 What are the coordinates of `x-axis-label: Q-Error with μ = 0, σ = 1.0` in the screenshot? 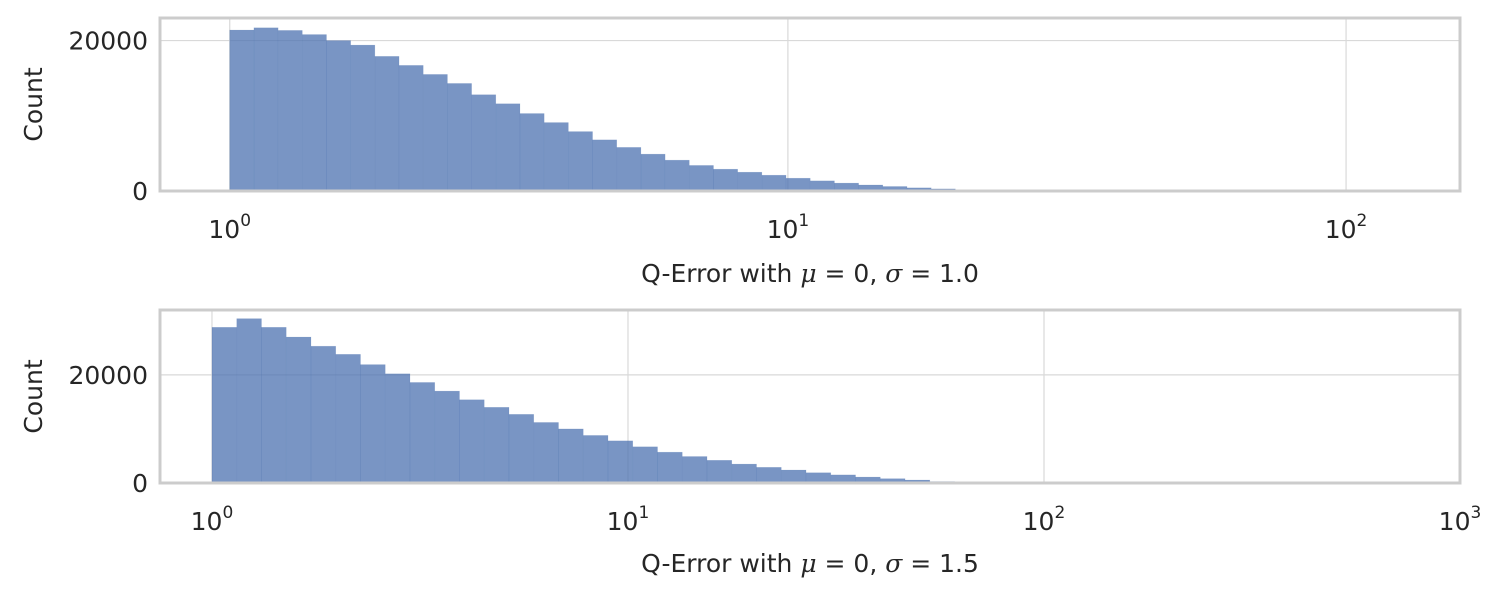 It's located at (810, 273).